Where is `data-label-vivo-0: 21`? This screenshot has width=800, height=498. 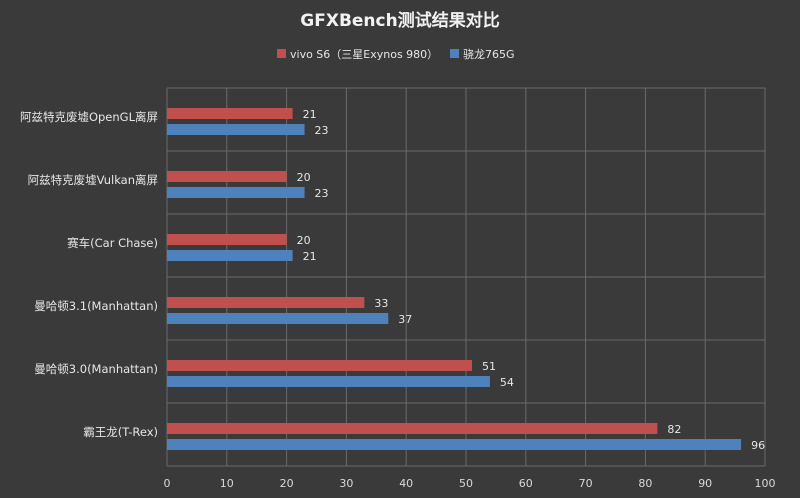
data-label-vivo-0: 21 is located at coordinates (310, 114).